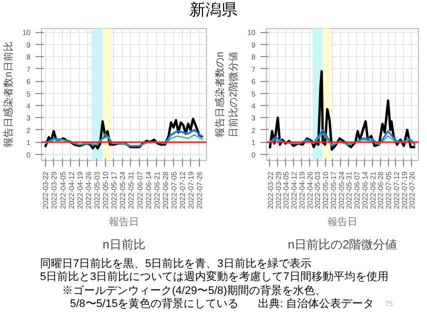 Image resolution: width=427 pixels, height=320 pixels. Describe the element at coordinates (213, 10) in the screenshot. I see `text: 新潟県` at that location.